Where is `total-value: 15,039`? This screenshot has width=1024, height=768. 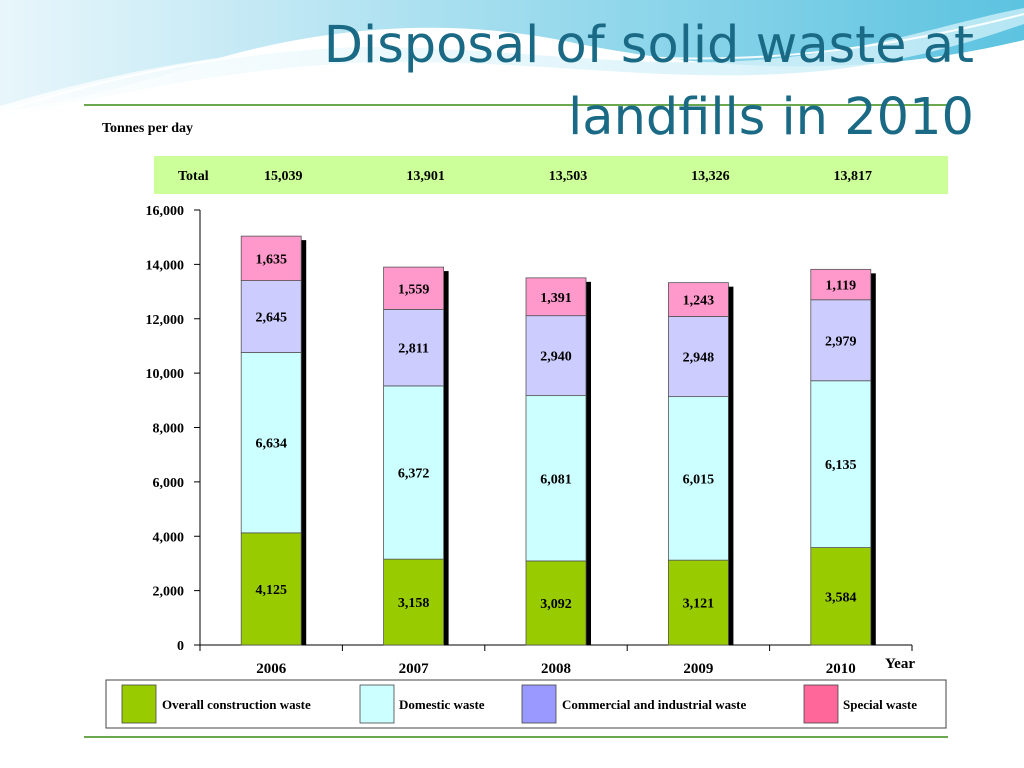 total-value: 15,039 is located at coordinates (283, 176).